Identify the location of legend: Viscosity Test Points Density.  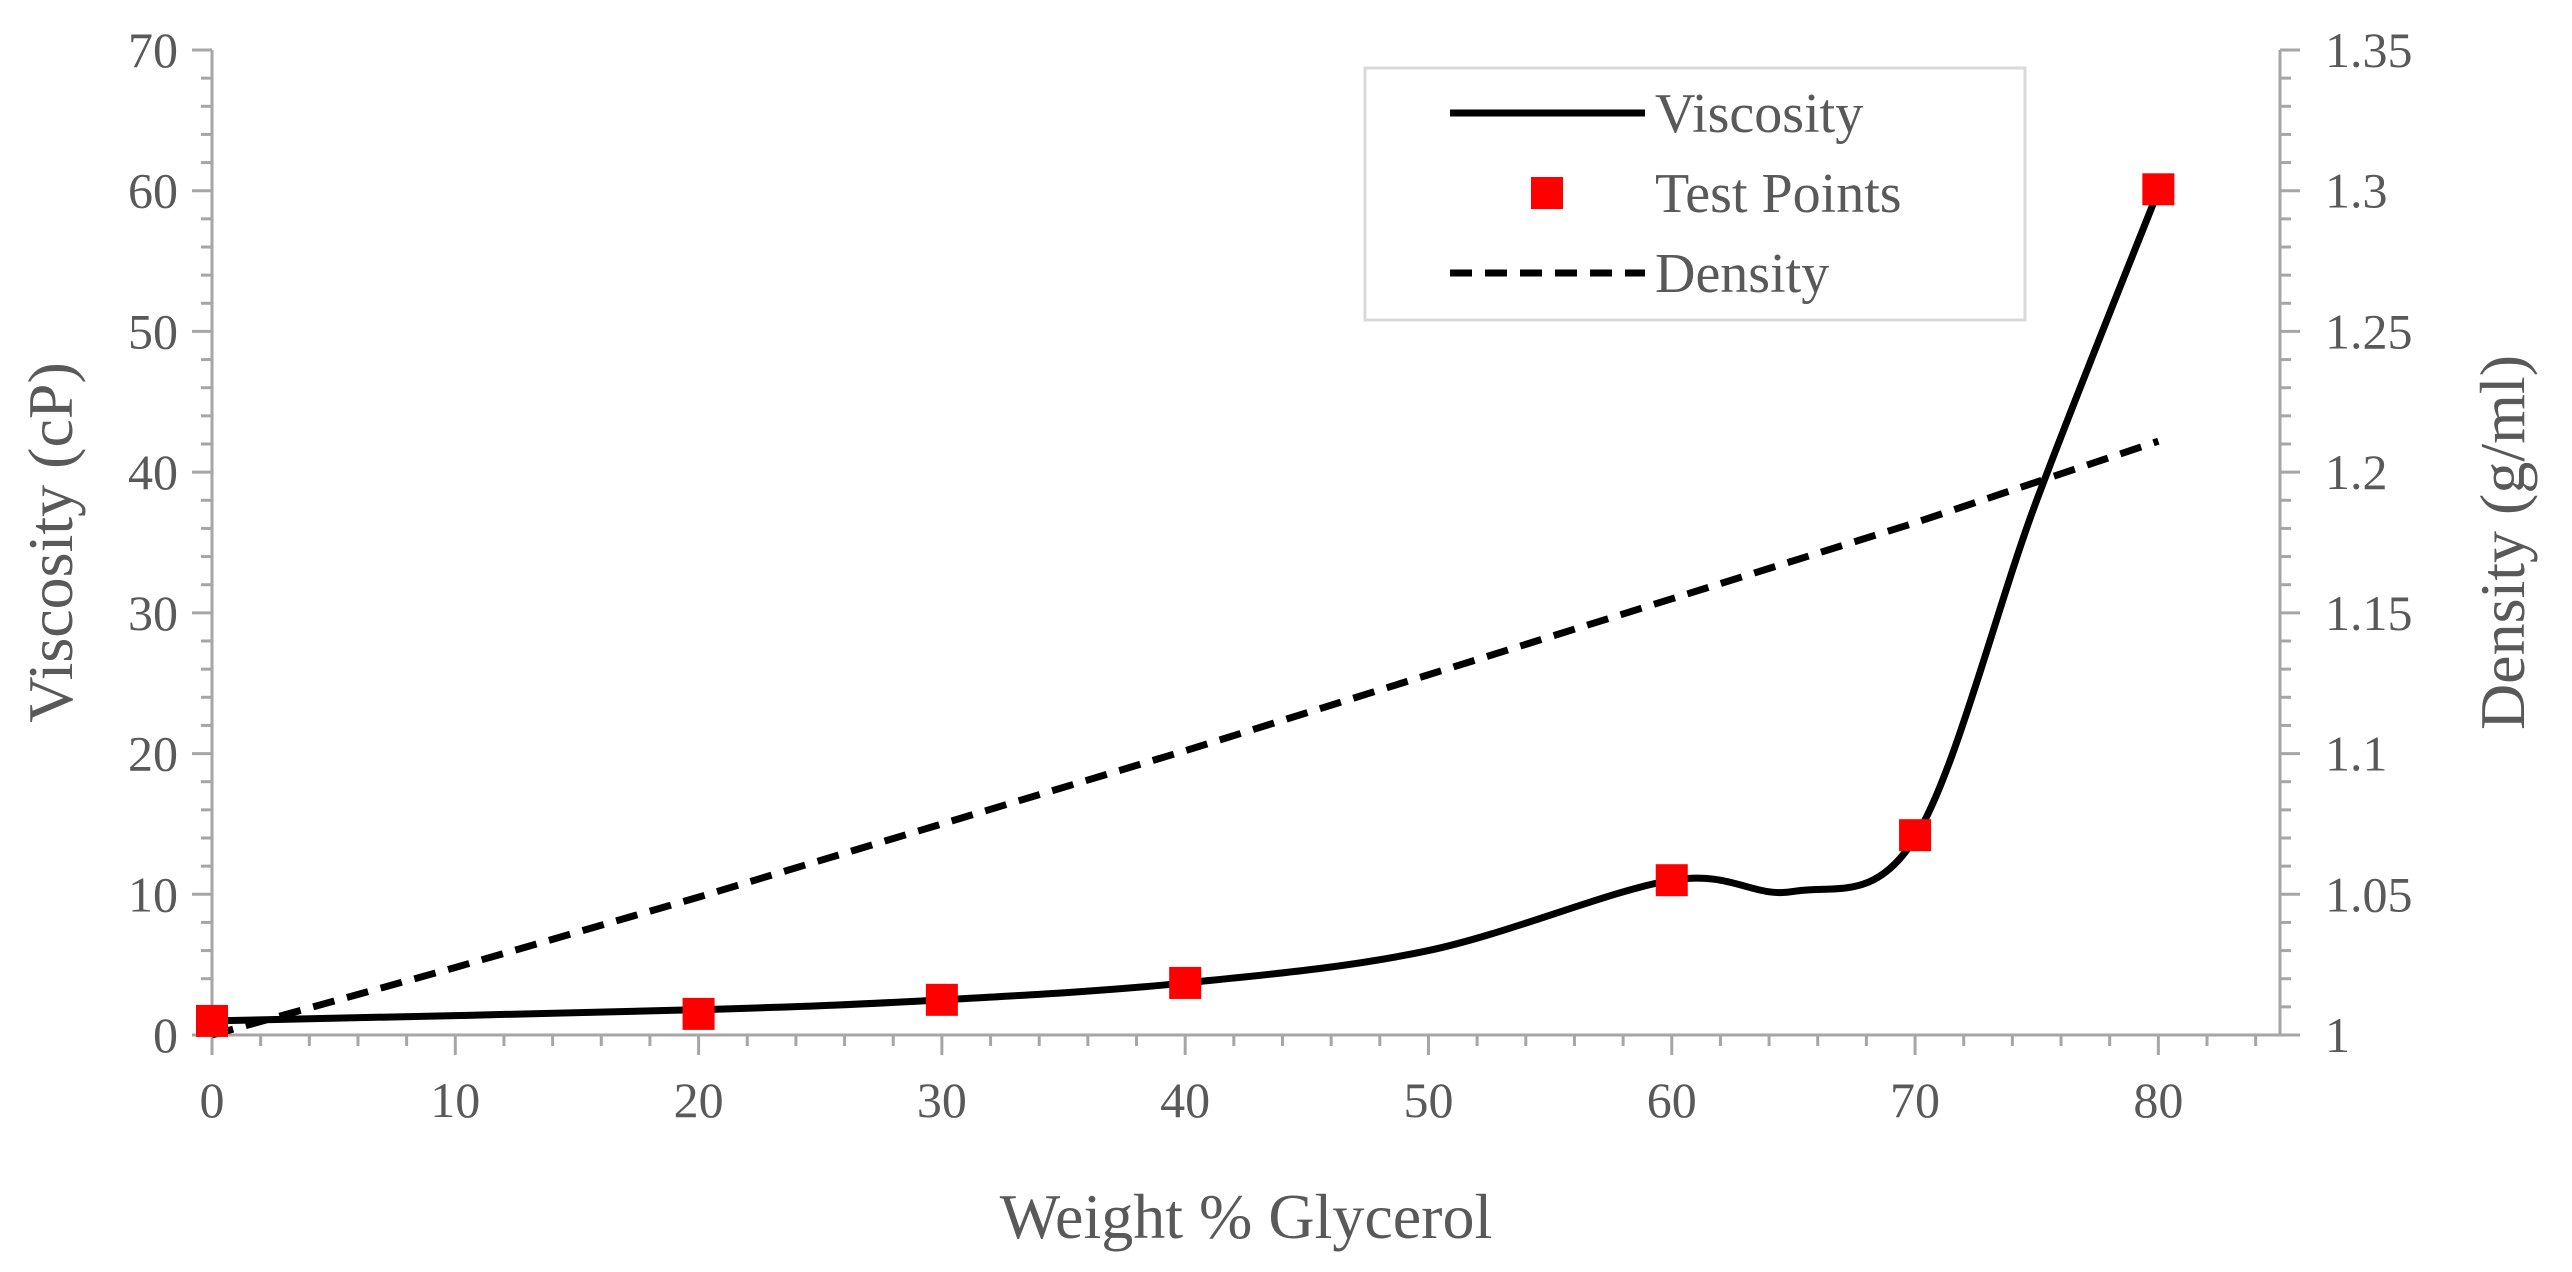
(1695, 194).